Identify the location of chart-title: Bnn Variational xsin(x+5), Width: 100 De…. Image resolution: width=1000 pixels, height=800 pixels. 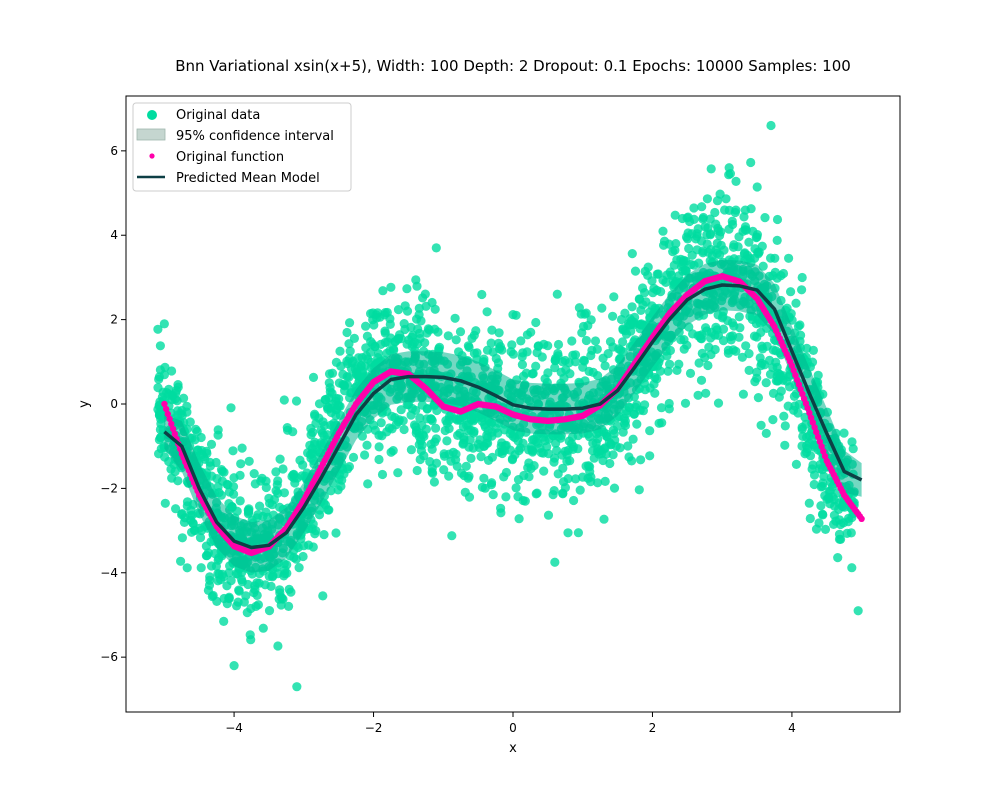
(513, 66).